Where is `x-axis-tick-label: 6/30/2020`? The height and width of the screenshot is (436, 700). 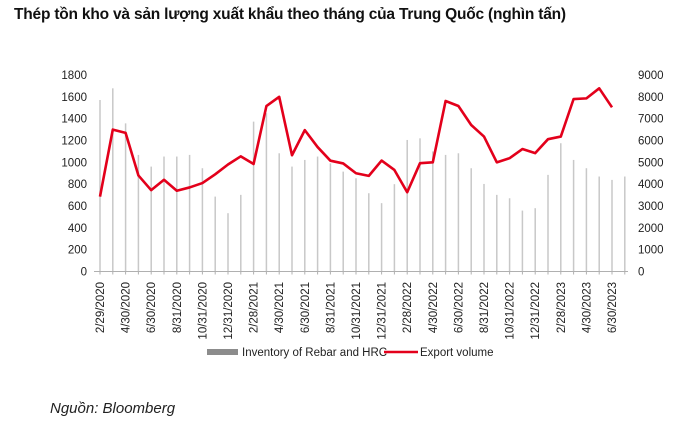 x-axis-tick-label: 6/30/2020 is located at coordinates (152, 307).